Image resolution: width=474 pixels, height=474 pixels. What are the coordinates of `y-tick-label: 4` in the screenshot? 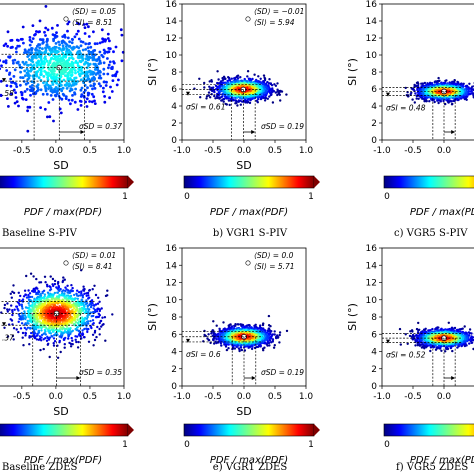 It's located at (374, 107).